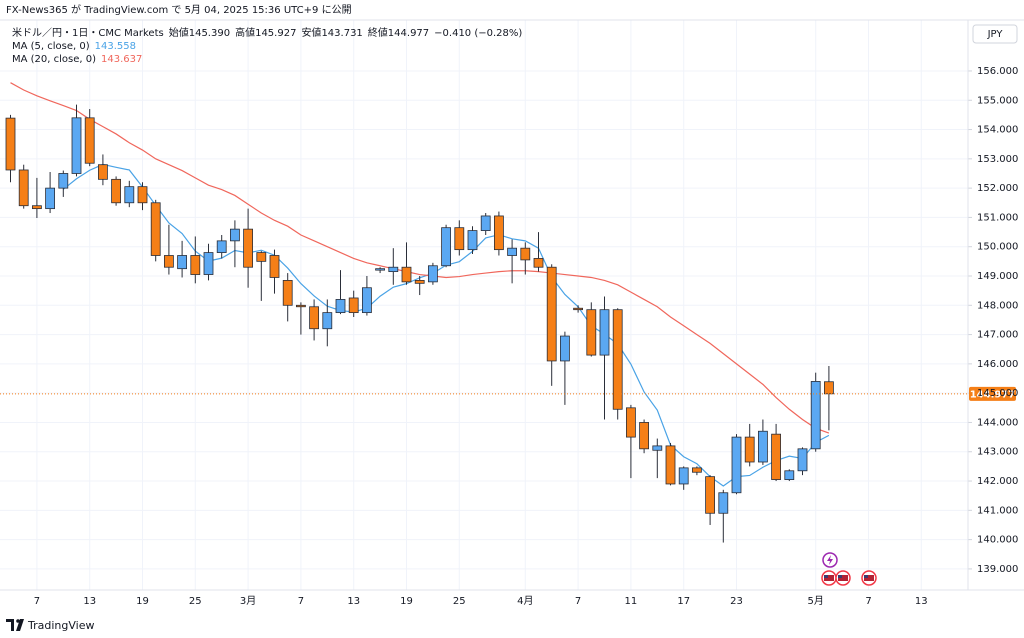 This screenshot has height=638, width=1024. What do you see at coordinates (341, 33) in the screenshot?
I see `ohlc-value: 143.731` at bounding box center [341, 33].